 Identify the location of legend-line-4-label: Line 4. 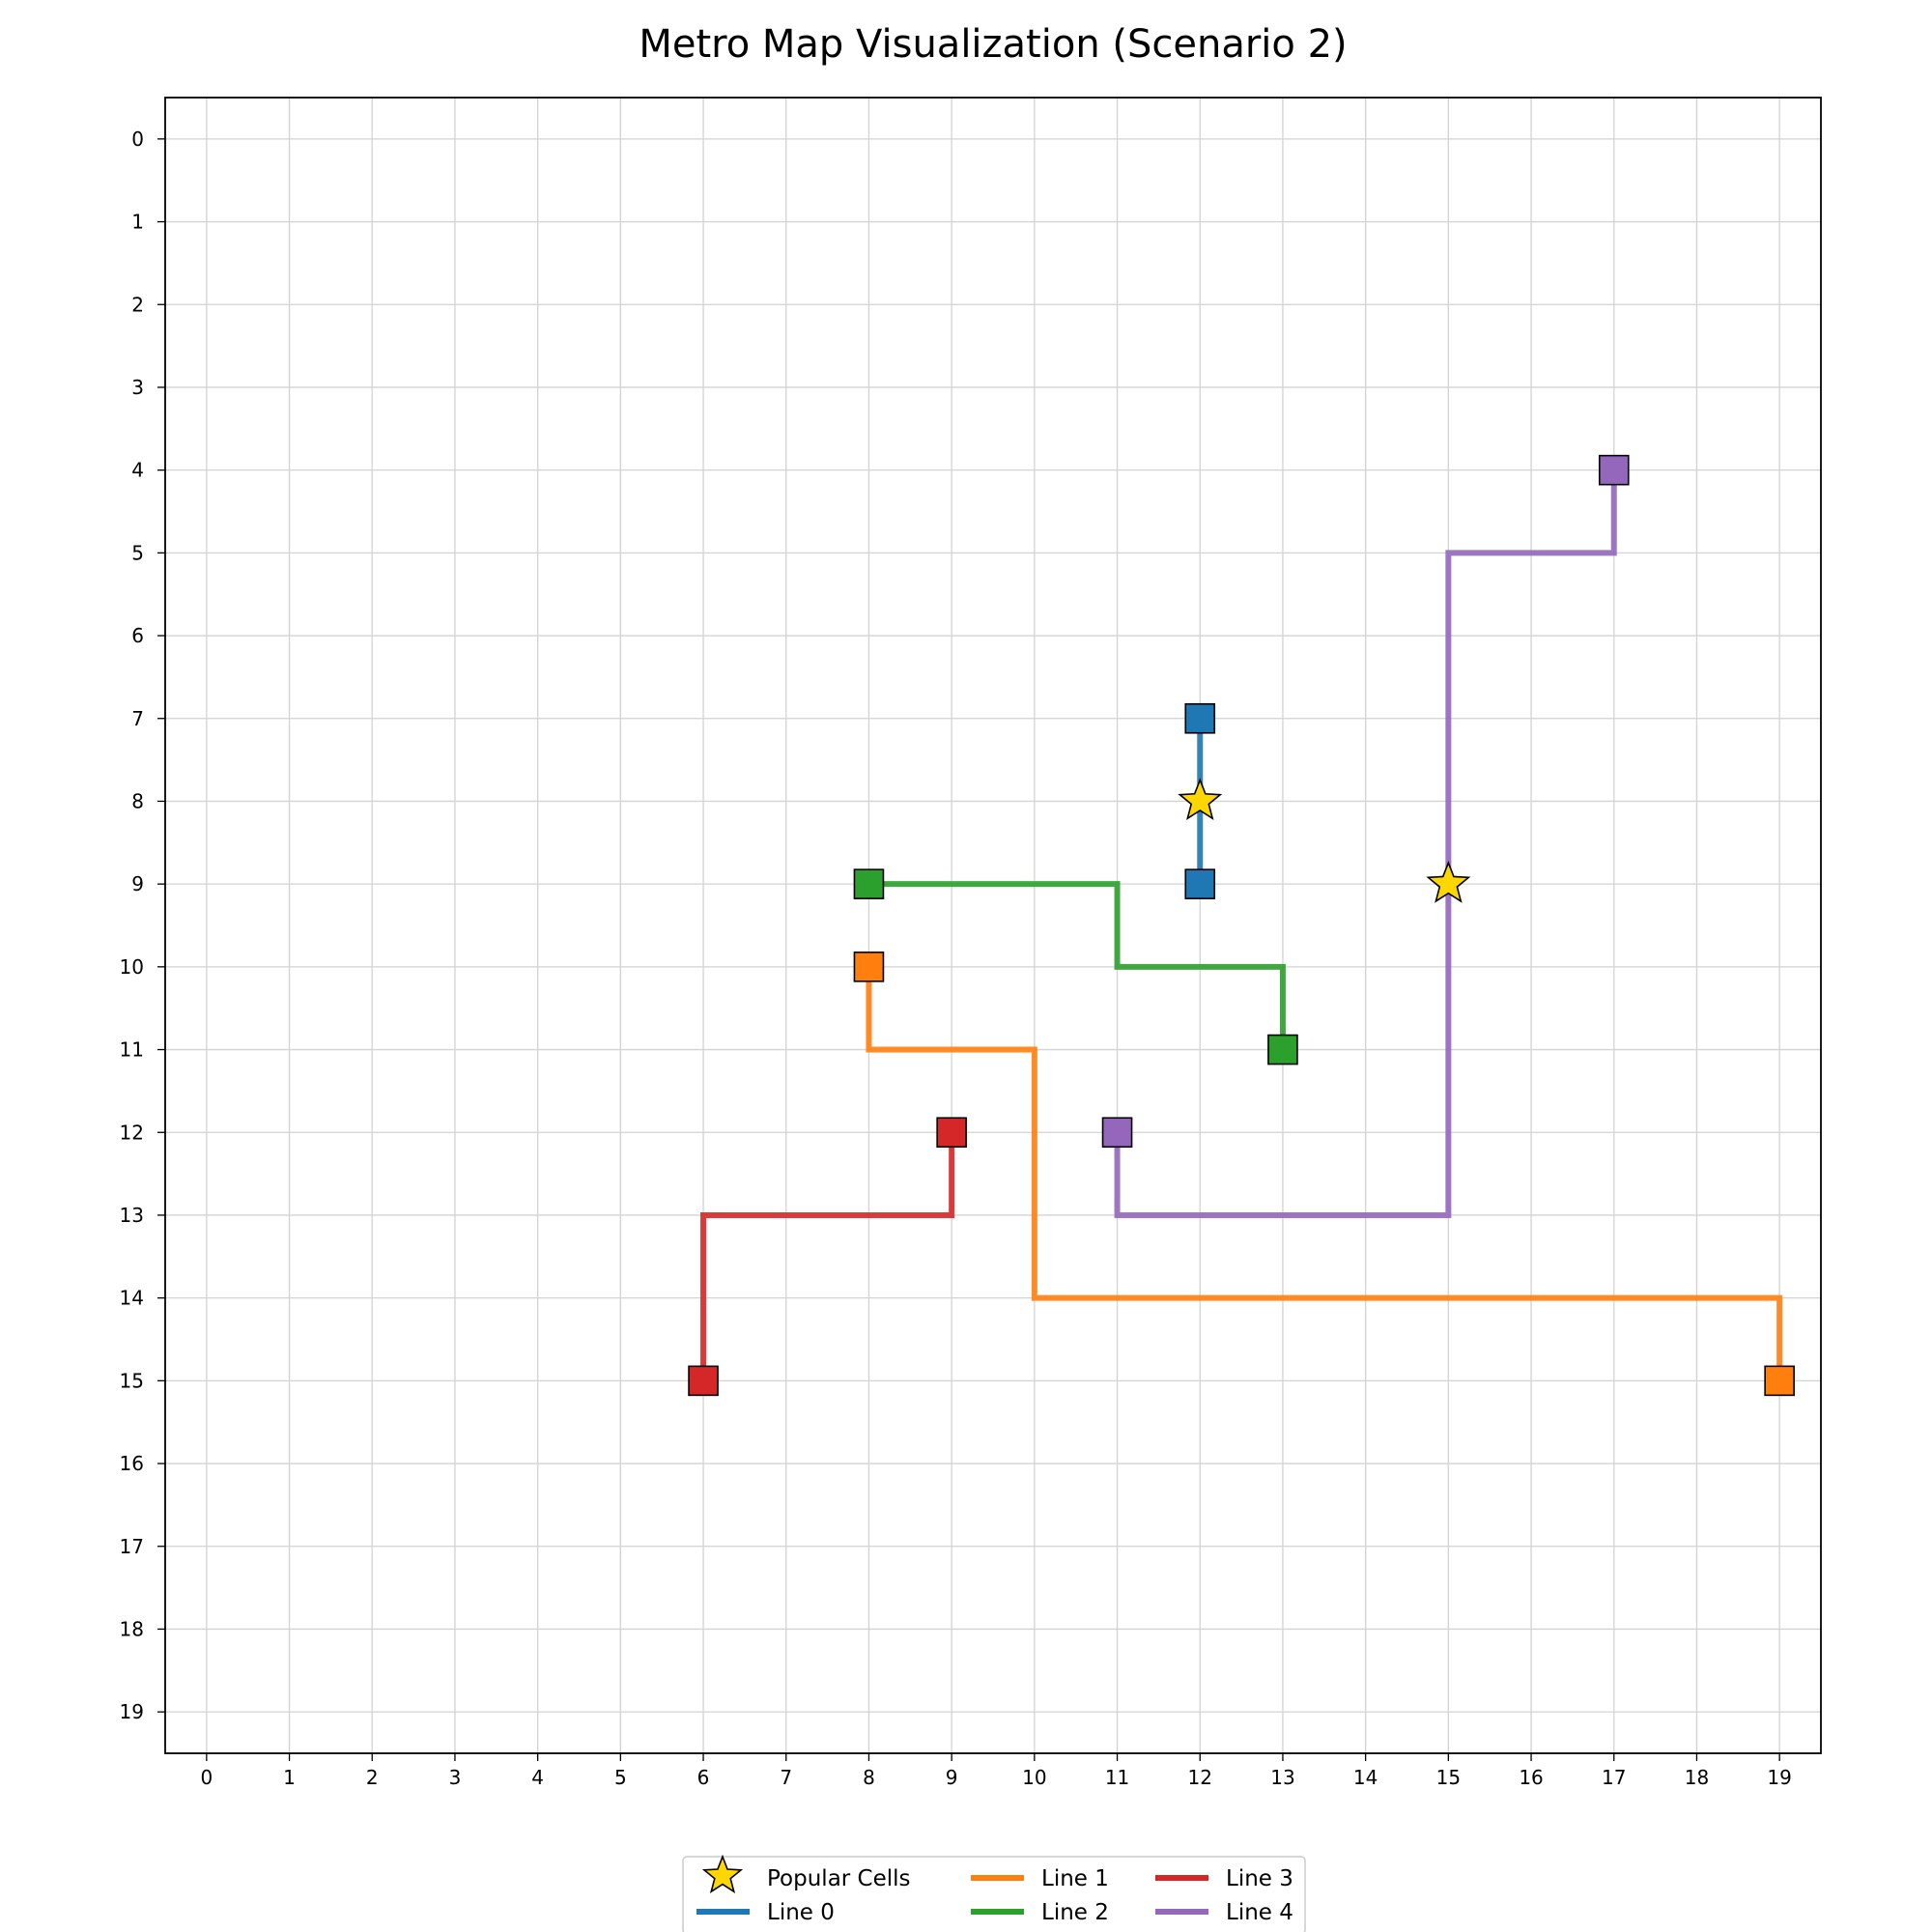
(1259, 1912).